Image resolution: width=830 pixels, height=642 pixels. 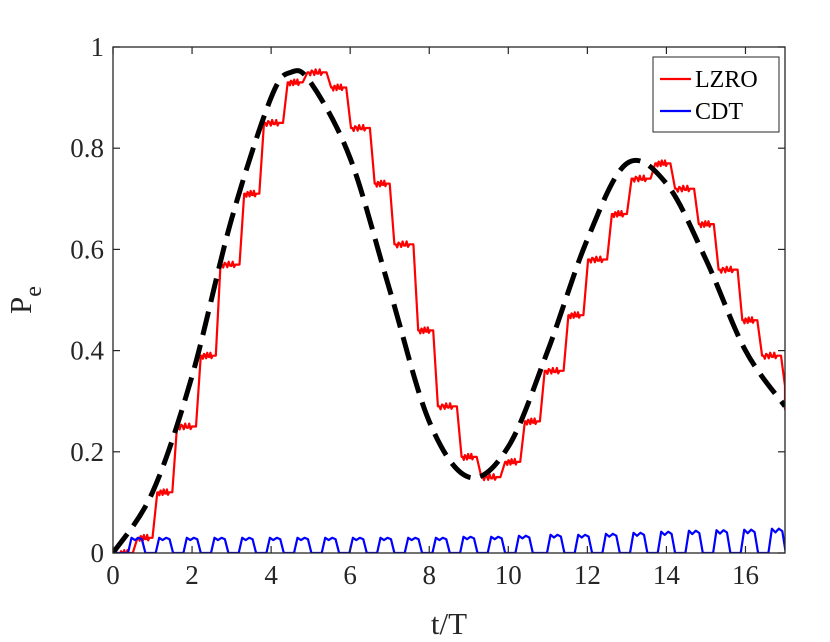 I want to click on x-tick-label: 0, so click(x=113, y=575).